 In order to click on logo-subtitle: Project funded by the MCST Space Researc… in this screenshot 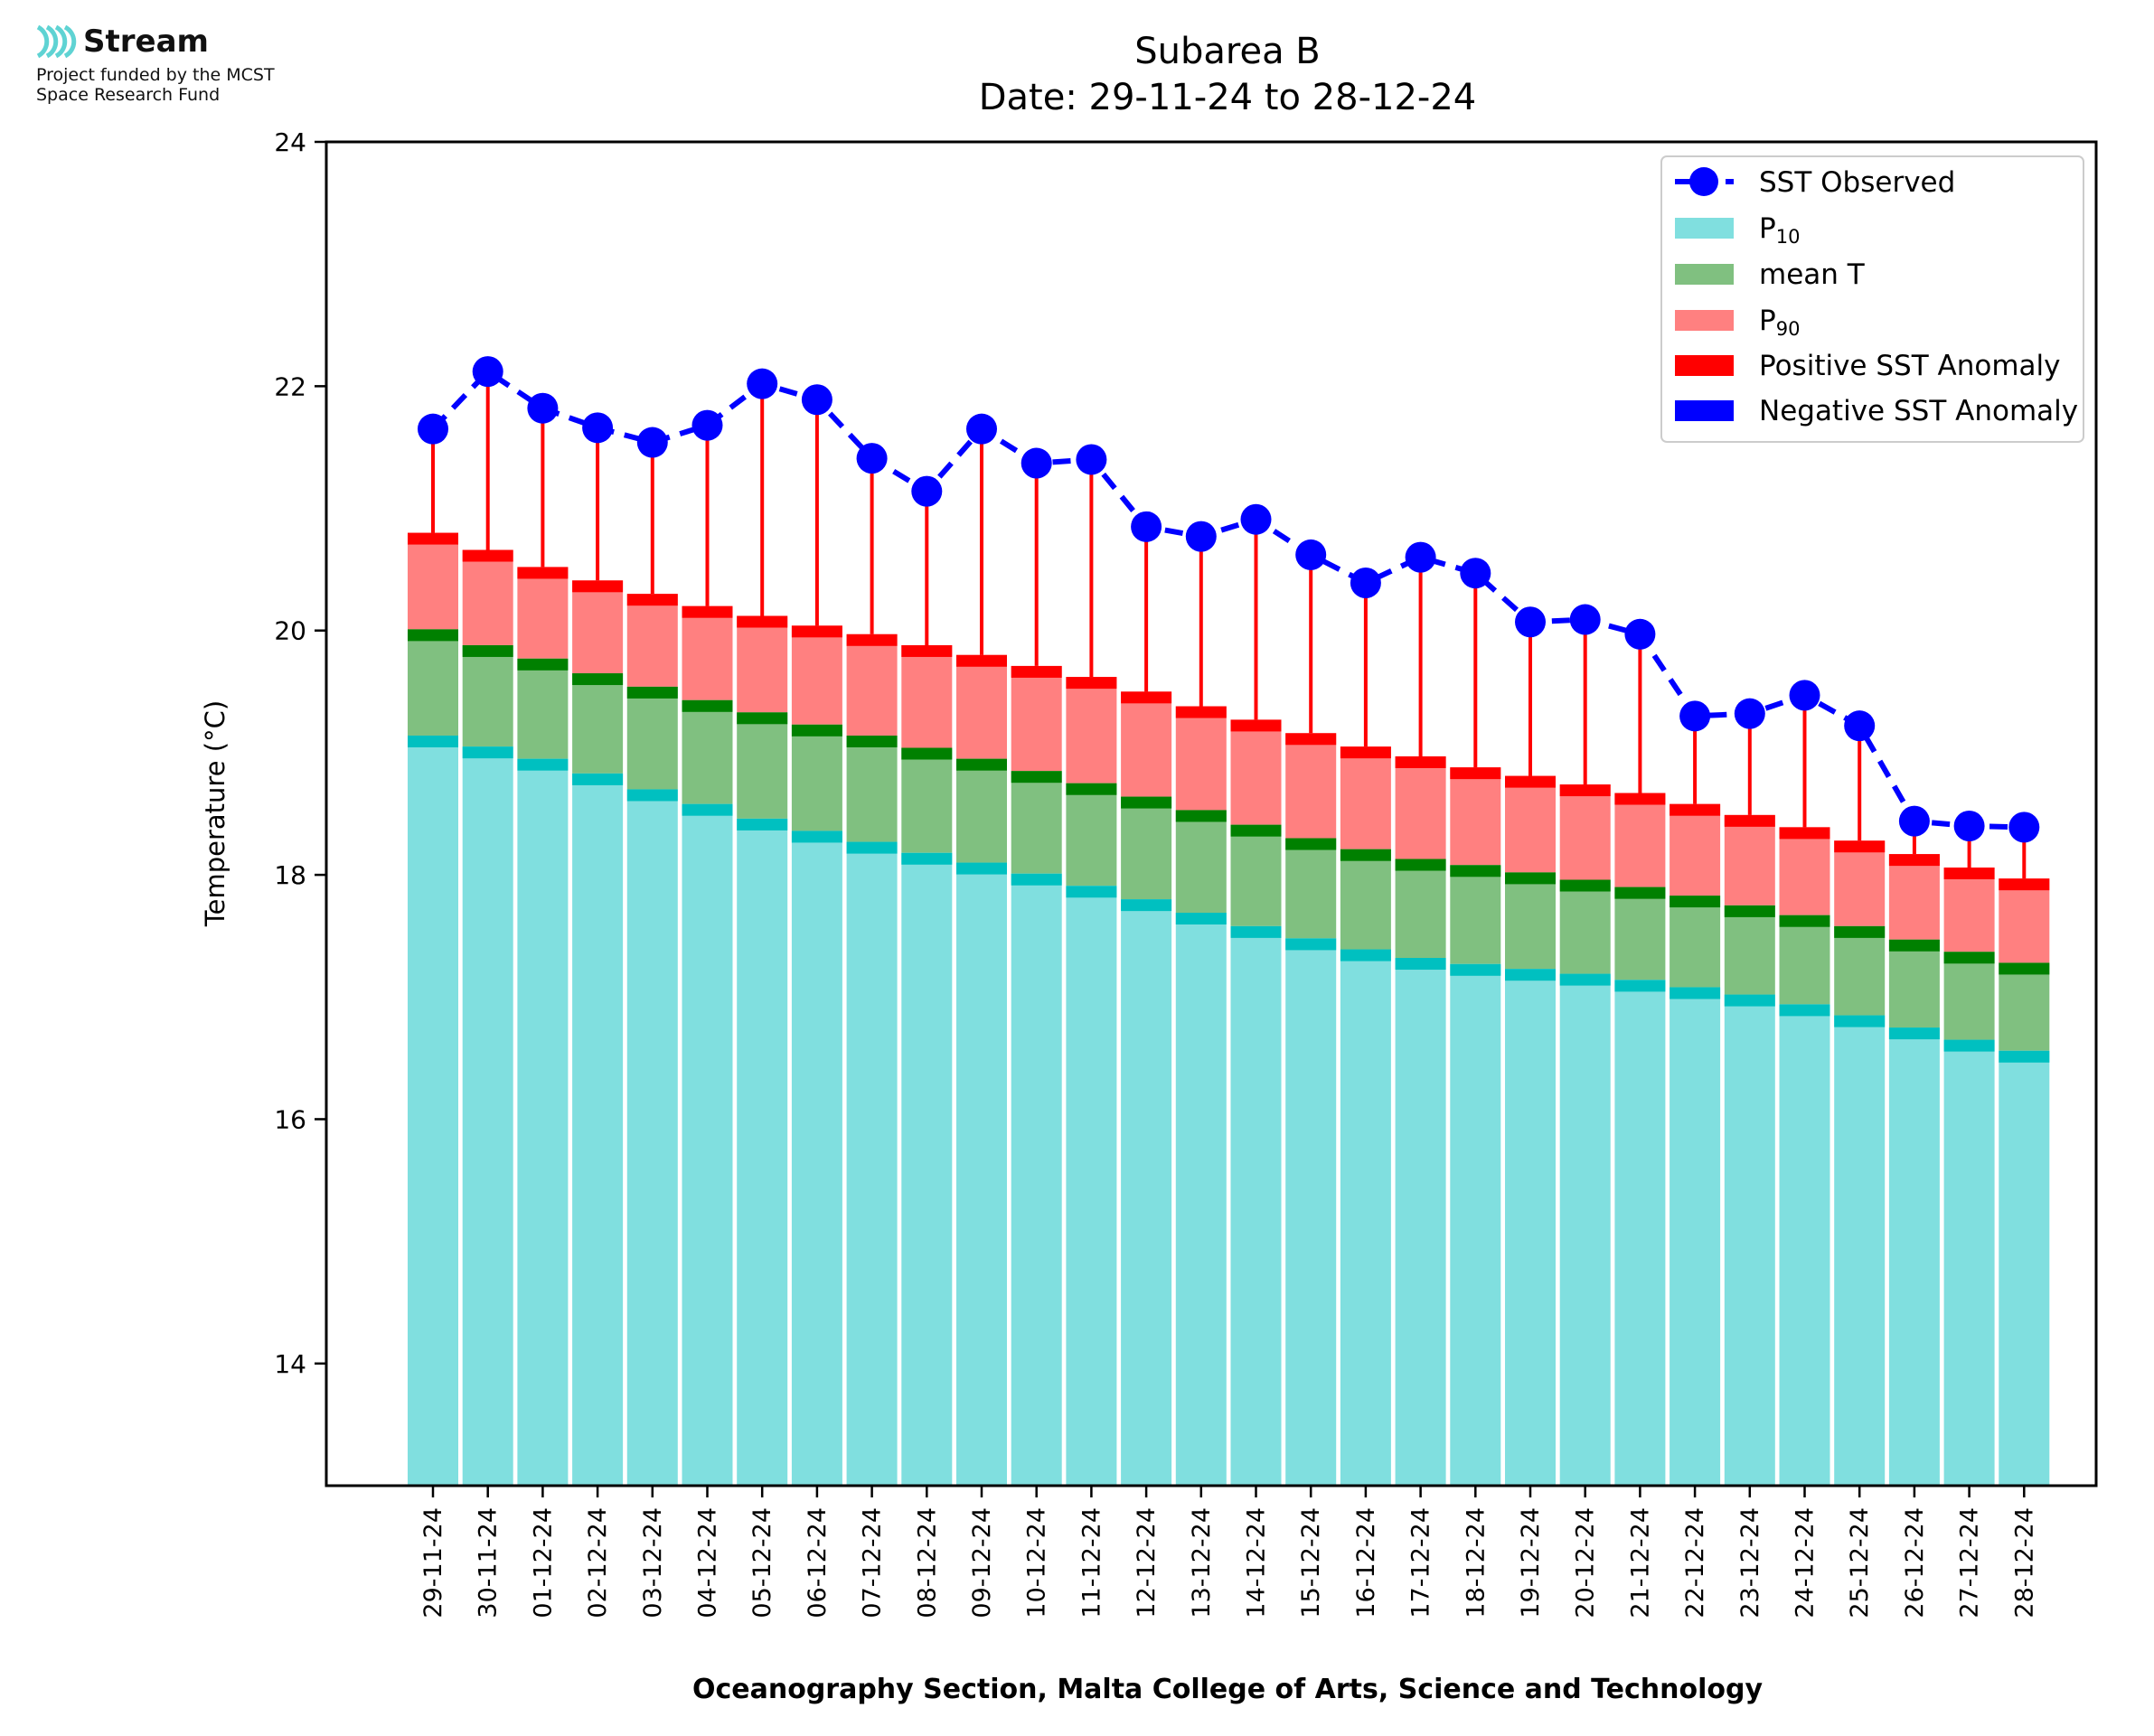, I will do `click(155, 85)`.